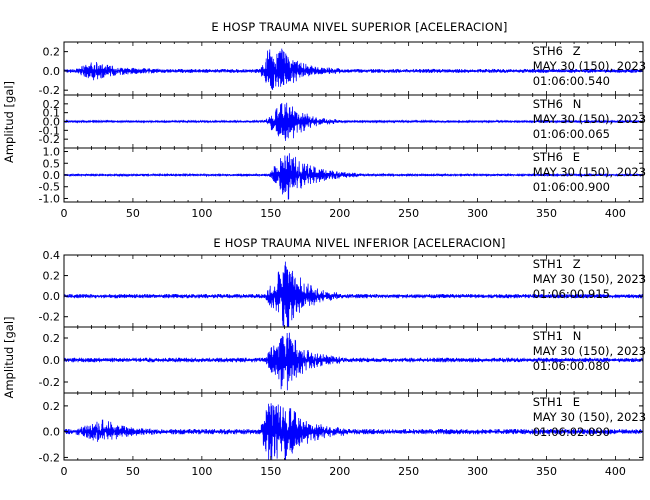  Describe the element at coordinates (571, 366) in the screenshot. I see `record-time: 01:06:00.080` at that location.